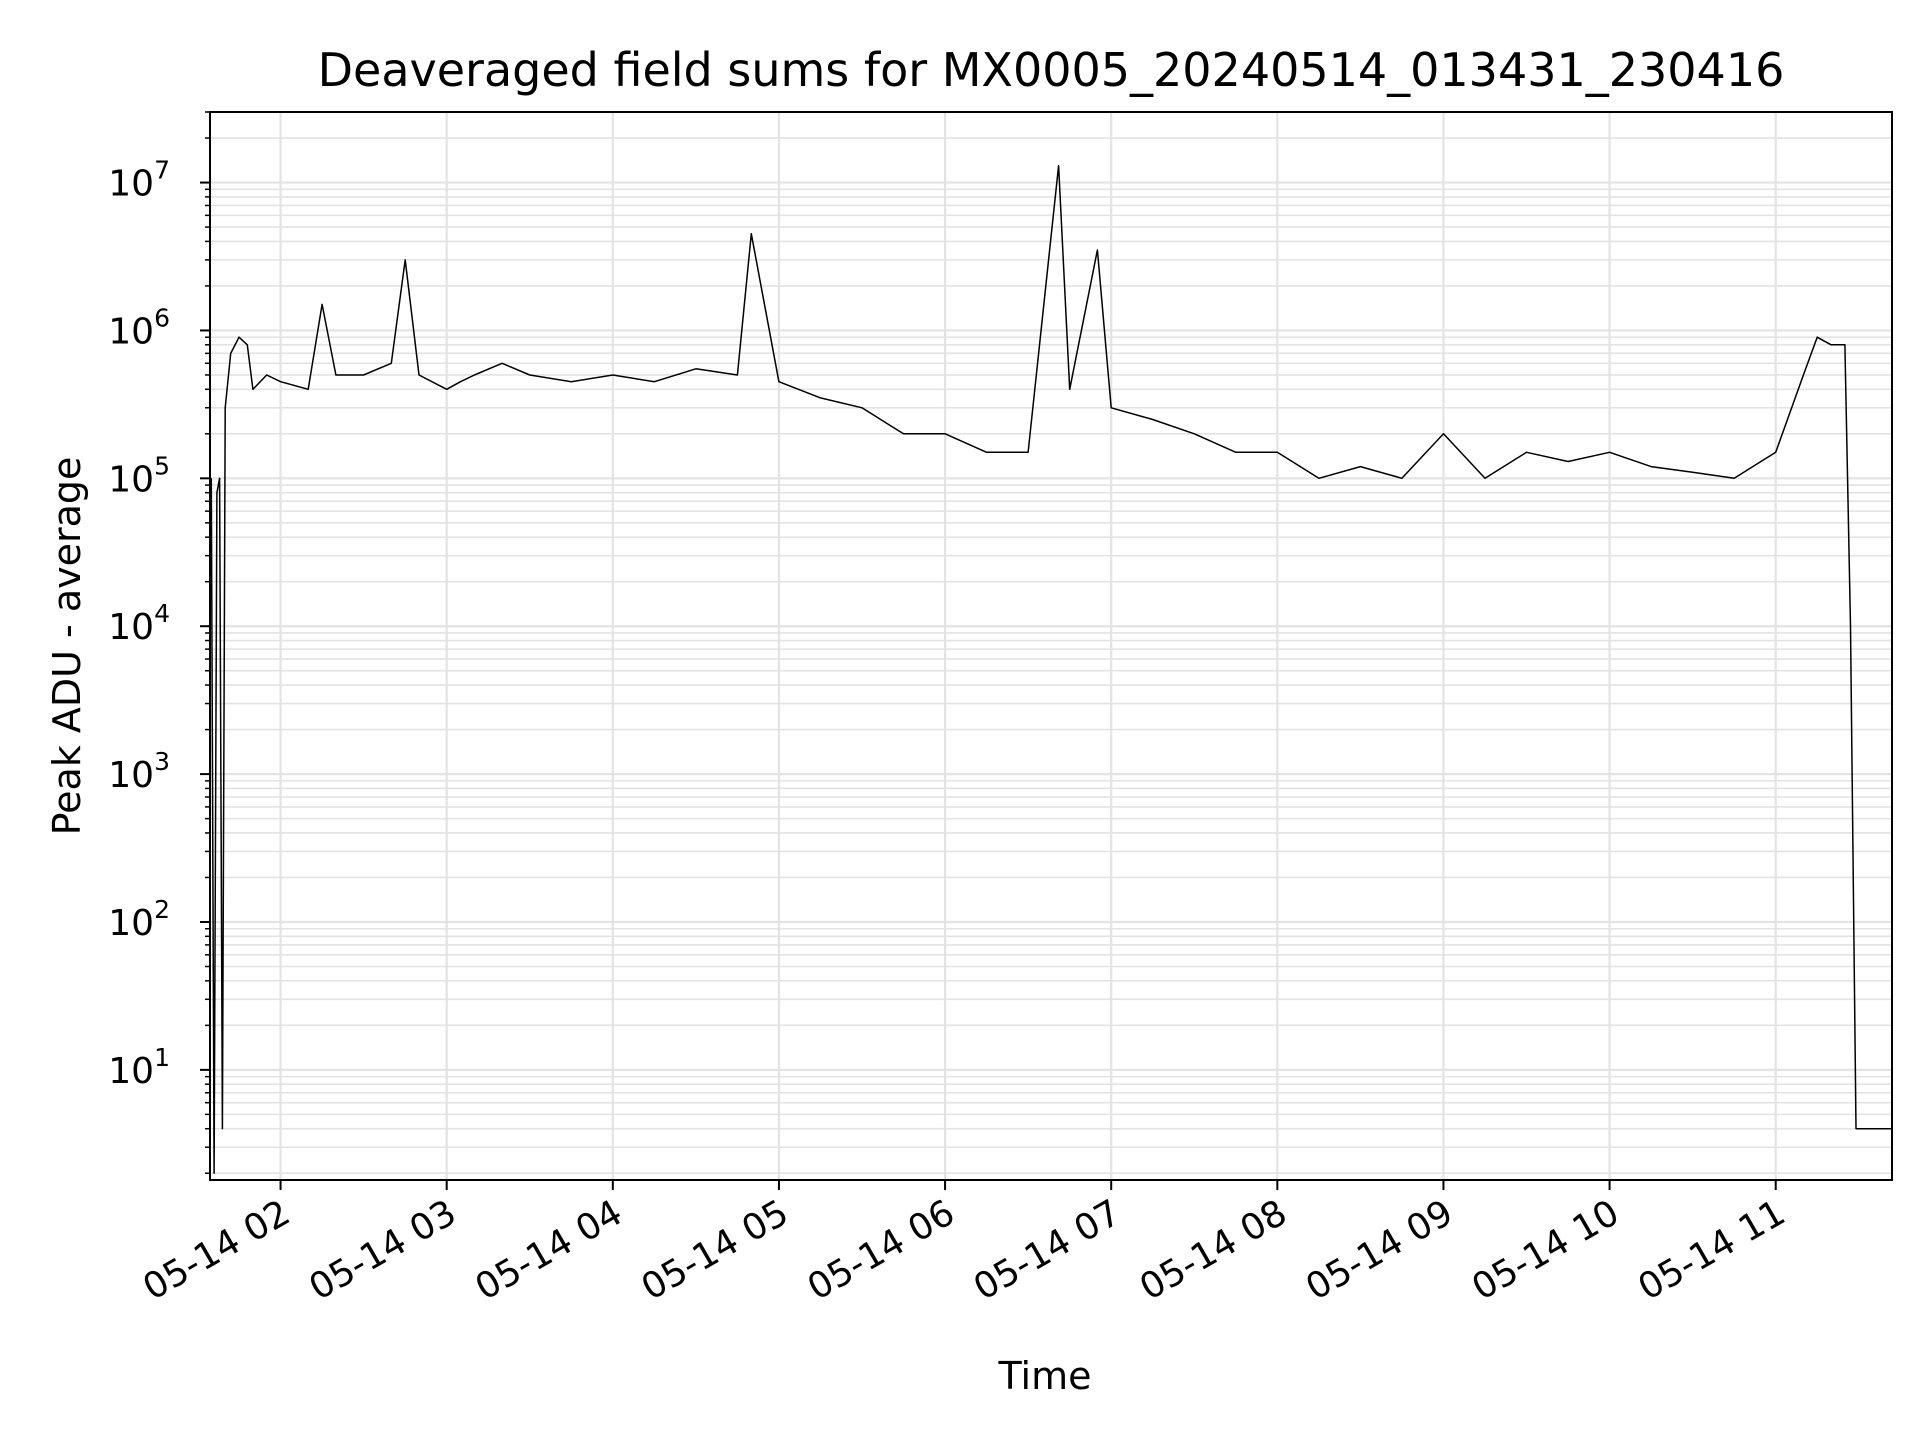 The width and height of the screenshot is (1920, 1440). Describe the element at coordinates (1712, 1250) in the screenshot. I see `x-tick-label: 05-14 11` at that location.